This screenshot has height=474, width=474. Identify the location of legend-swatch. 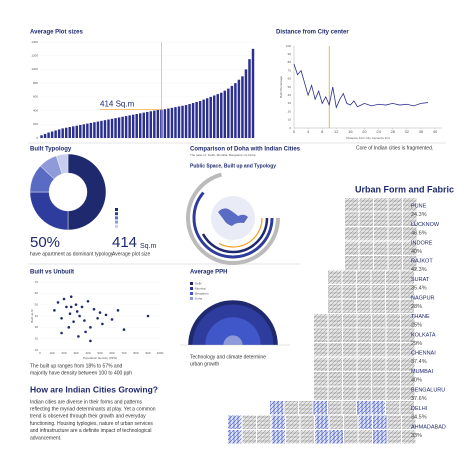
(116, 214).